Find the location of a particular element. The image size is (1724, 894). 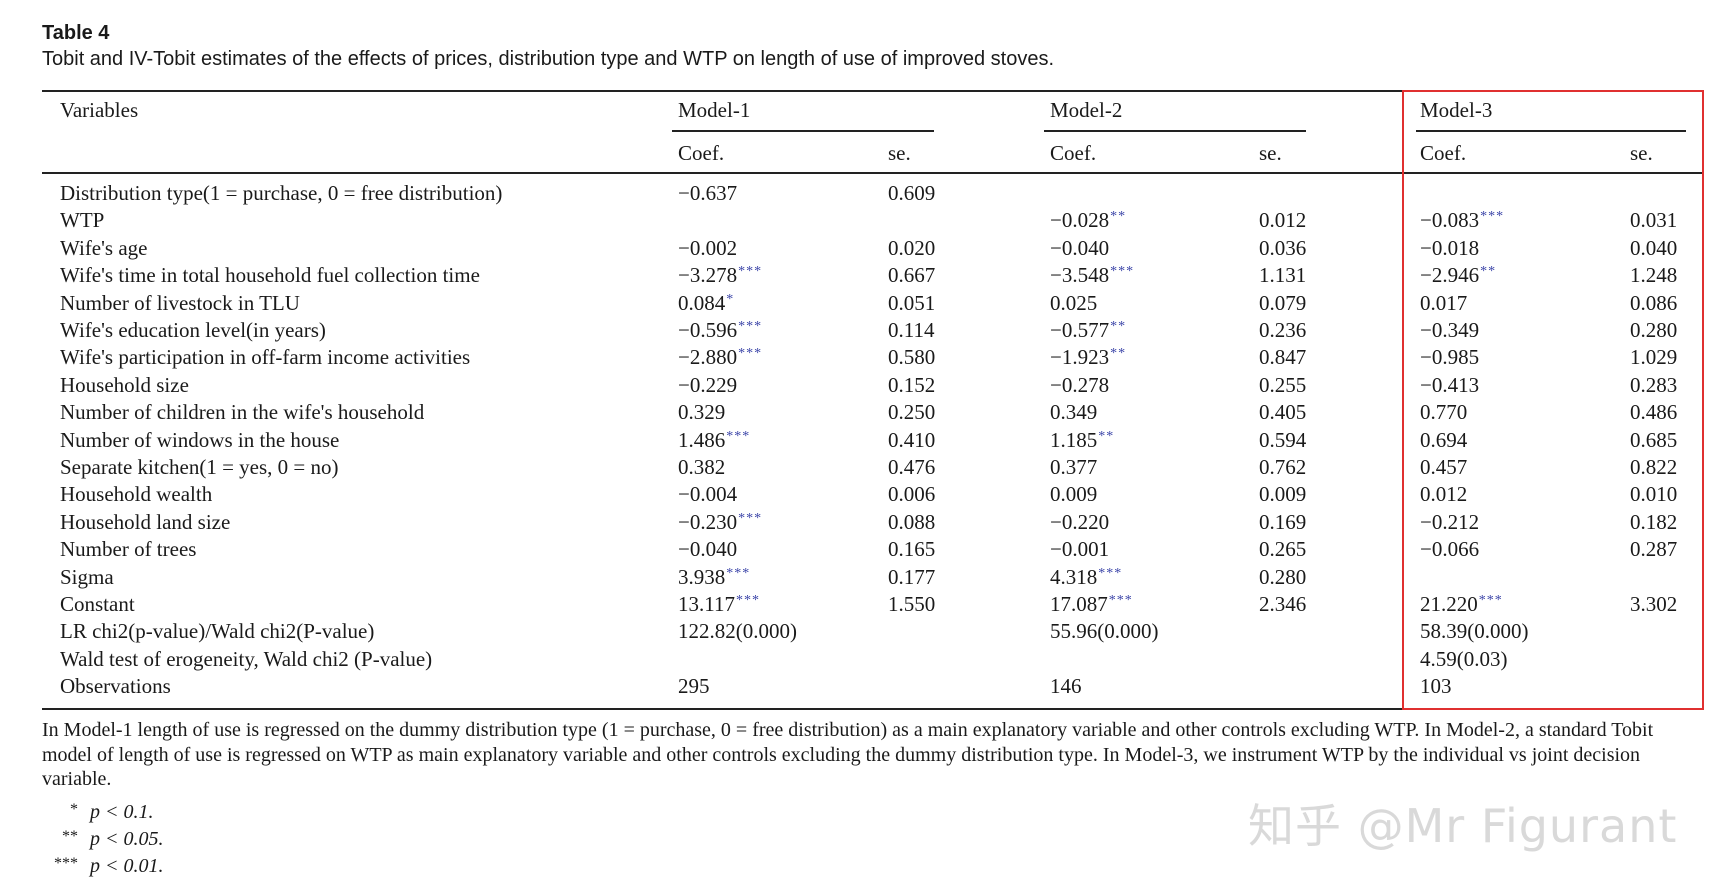

cell-value: 0.609 is located at coordinates (912, 193).